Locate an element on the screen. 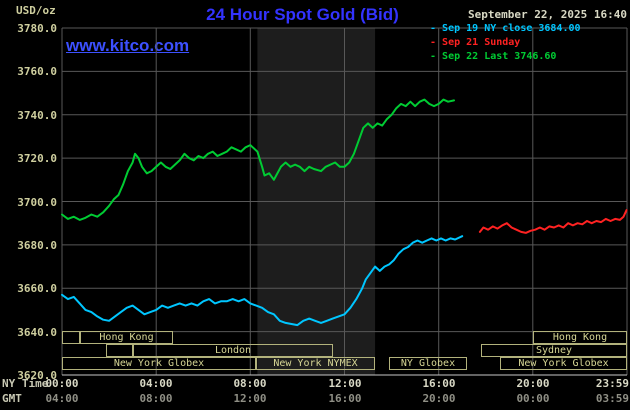  chart-datetime: September 22, 2025 16:40 is located at coordinates (547, 14).